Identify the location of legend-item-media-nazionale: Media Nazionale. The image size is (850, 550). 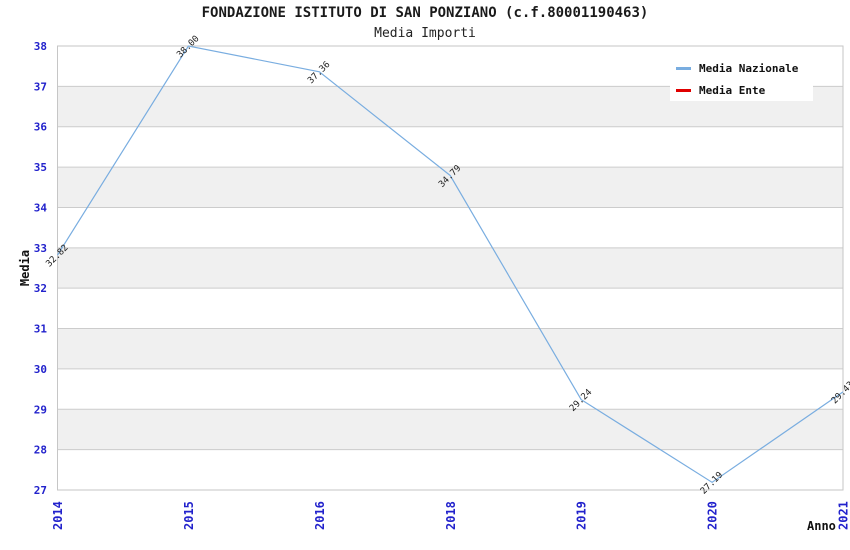
(741, 68).